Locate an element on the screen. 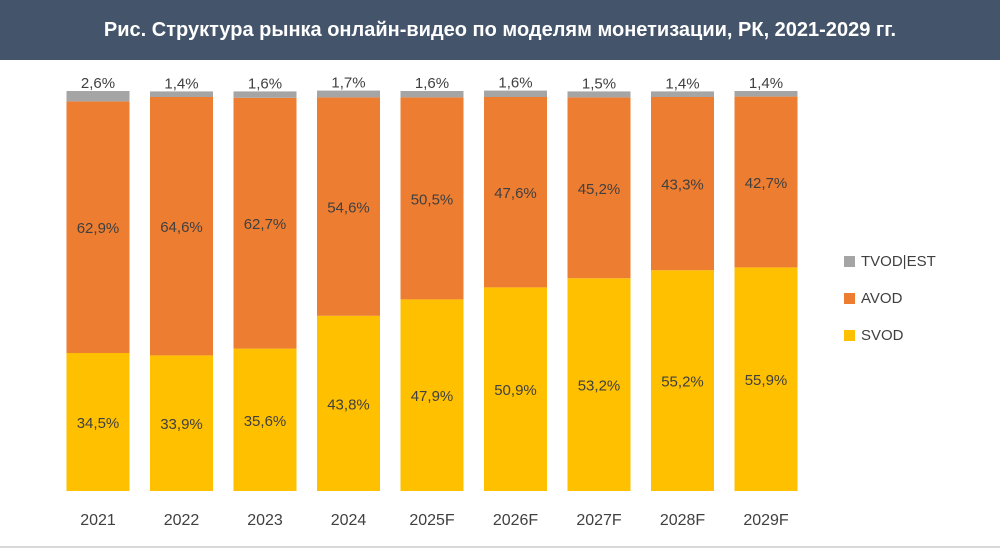  bar-segment-avod-2029f is located at coordinates (766, 182).